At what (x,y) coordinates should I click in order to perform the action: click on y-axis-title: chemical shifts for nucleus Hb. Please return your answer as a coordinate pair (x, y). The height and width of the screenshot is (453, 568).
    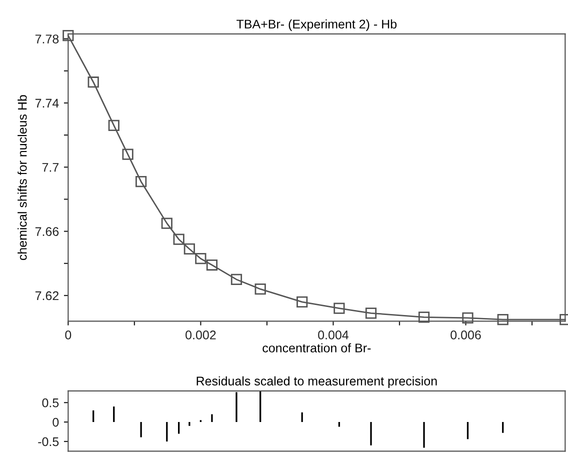
    Looking at the image, I should click on (22, 177).